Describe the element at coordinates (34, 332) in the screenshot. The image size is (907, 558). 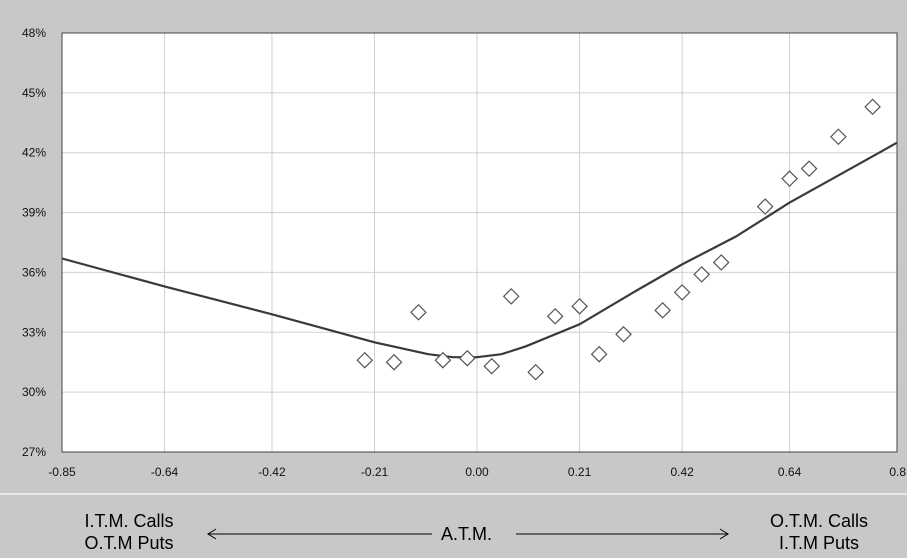
I see `y-tick-label: 33%` at that location.